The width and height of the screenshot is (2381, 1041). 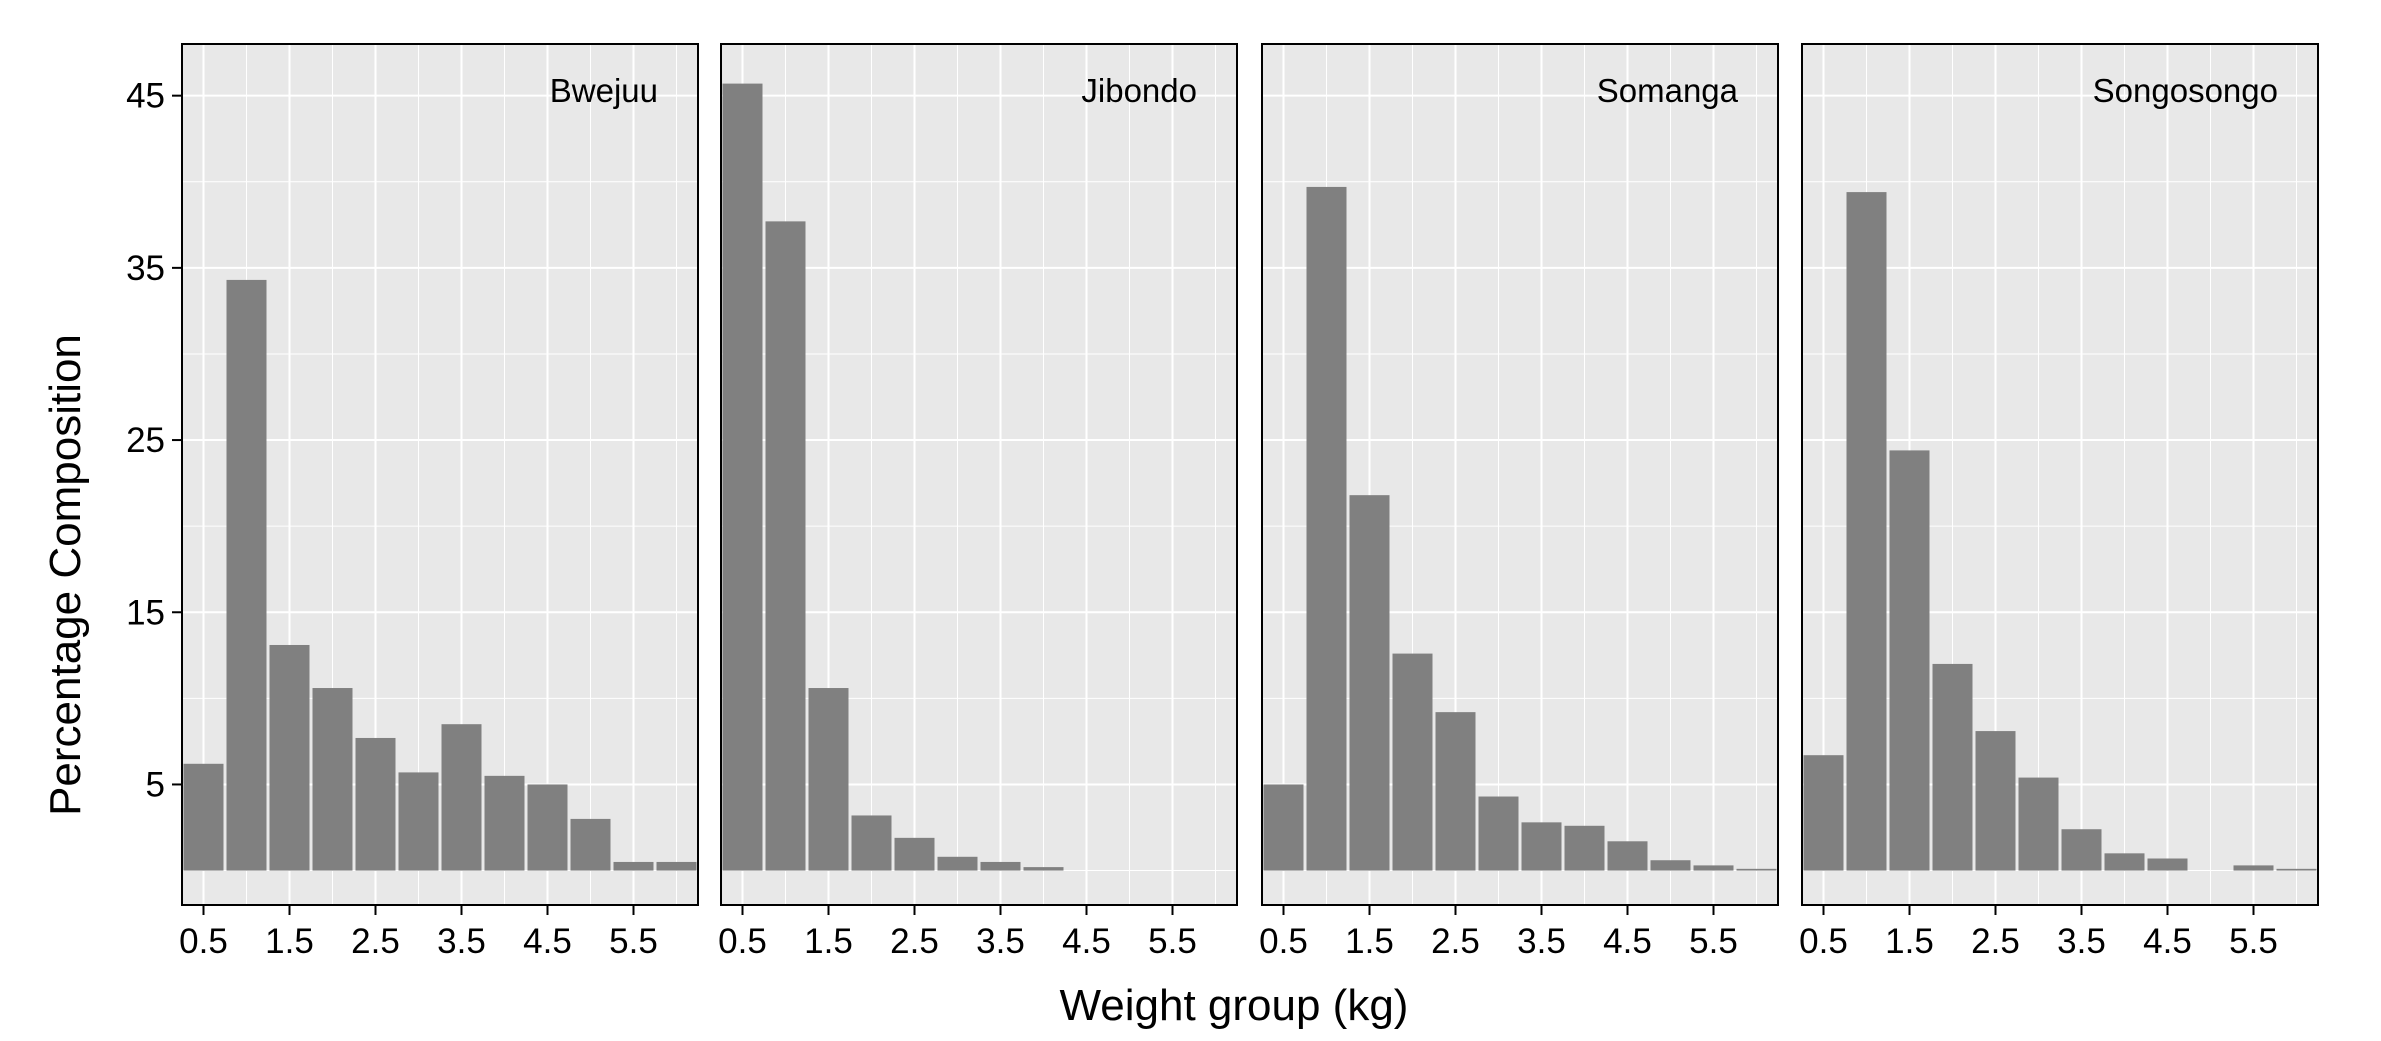 What do you see at coordinates (604, 90) in the screenshot?
I see `panel-label: Bwejuu` at bounding box center [604, 90].